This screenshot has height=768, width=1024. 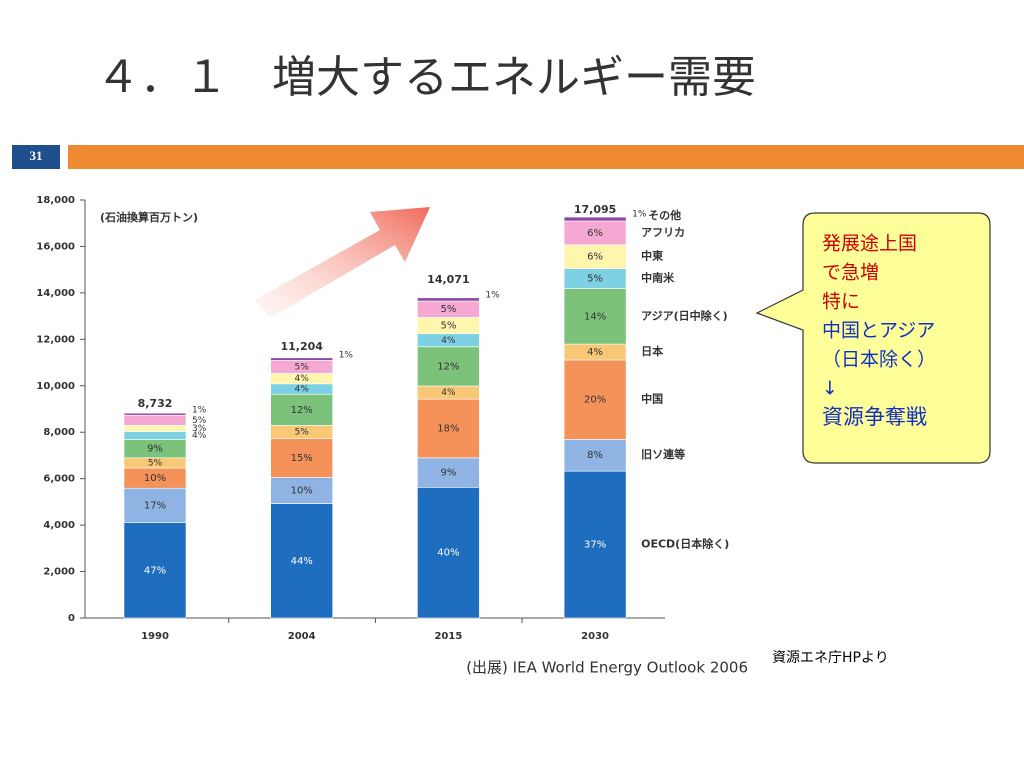 I want to click on value-label: 47%, so click(x=155, y=570).